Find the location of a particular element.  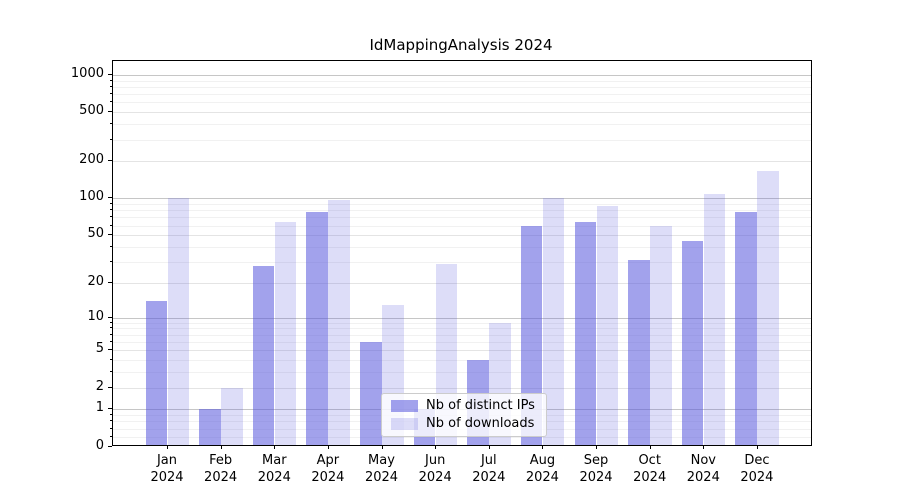

bar-ips-dec is located at coordinates (746, 328).